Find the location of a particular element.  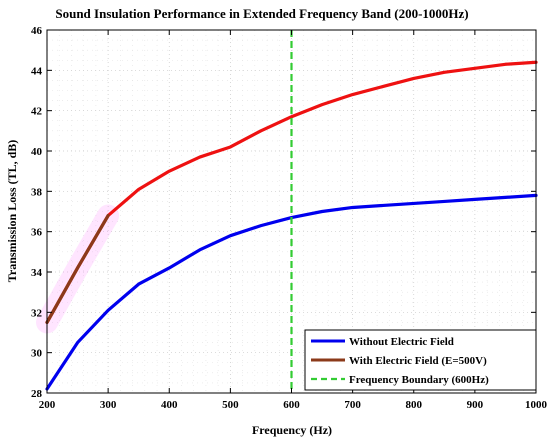

legend-label-boundary: Frequency Boundary (600Hz) is located at coordinates (419, 380).